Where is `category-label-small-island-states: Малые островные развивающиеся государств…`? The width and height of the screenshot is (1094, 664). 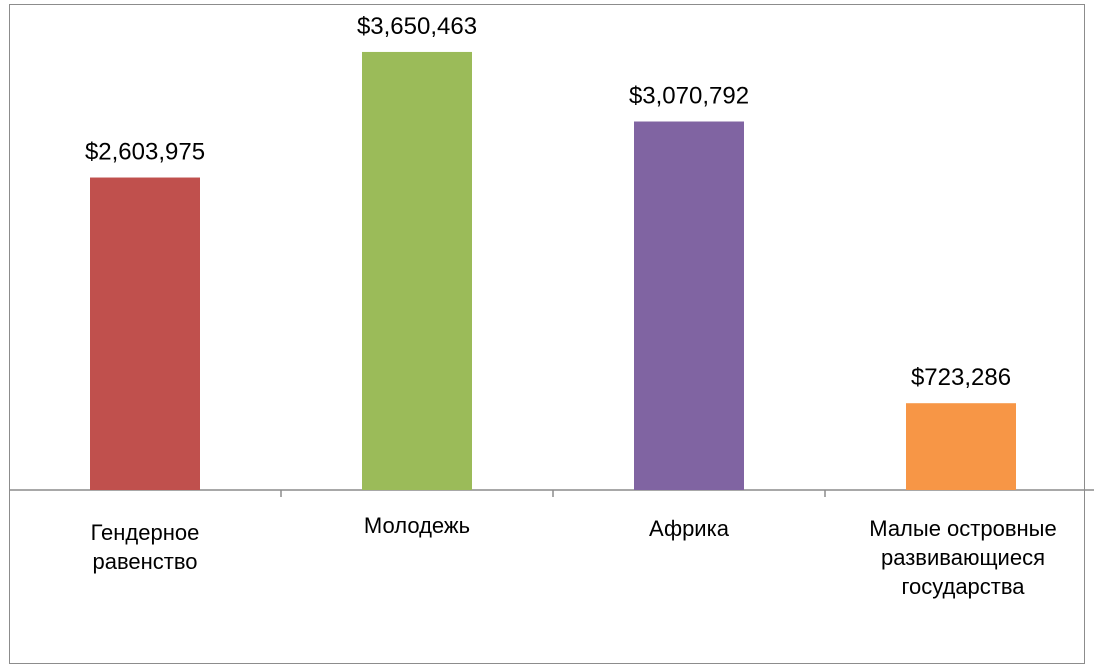 category-label-small-island-states: Малые островные развивающиеся государств… is located at coordinates (963, 557).